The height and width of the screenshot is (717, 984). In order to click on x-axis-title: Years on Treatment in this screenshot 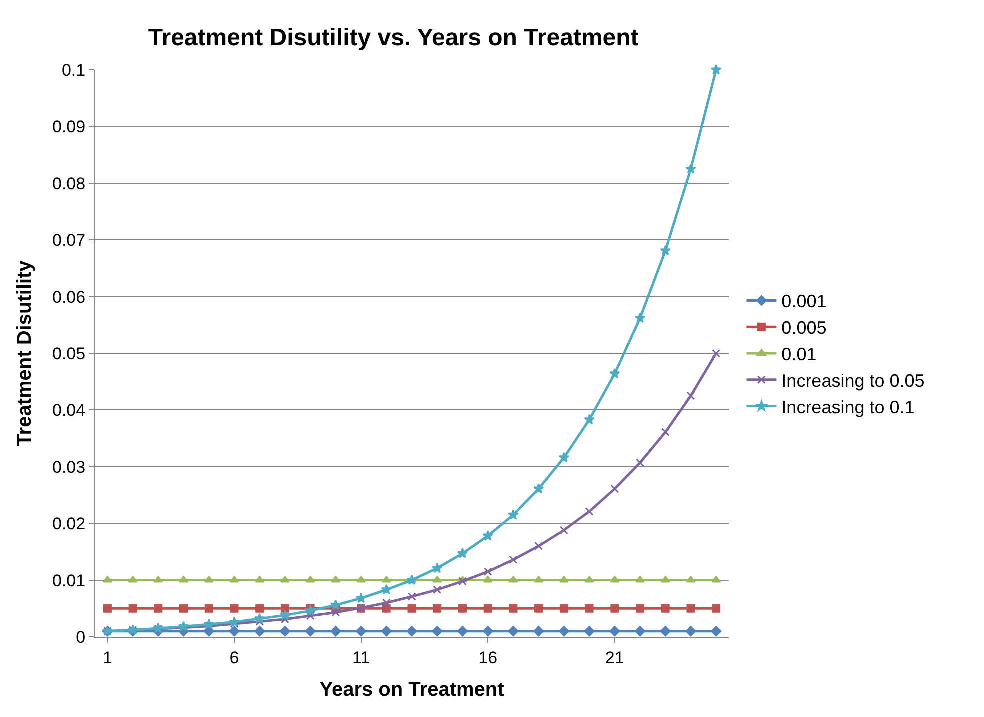, I will do `click(412, 689)`.